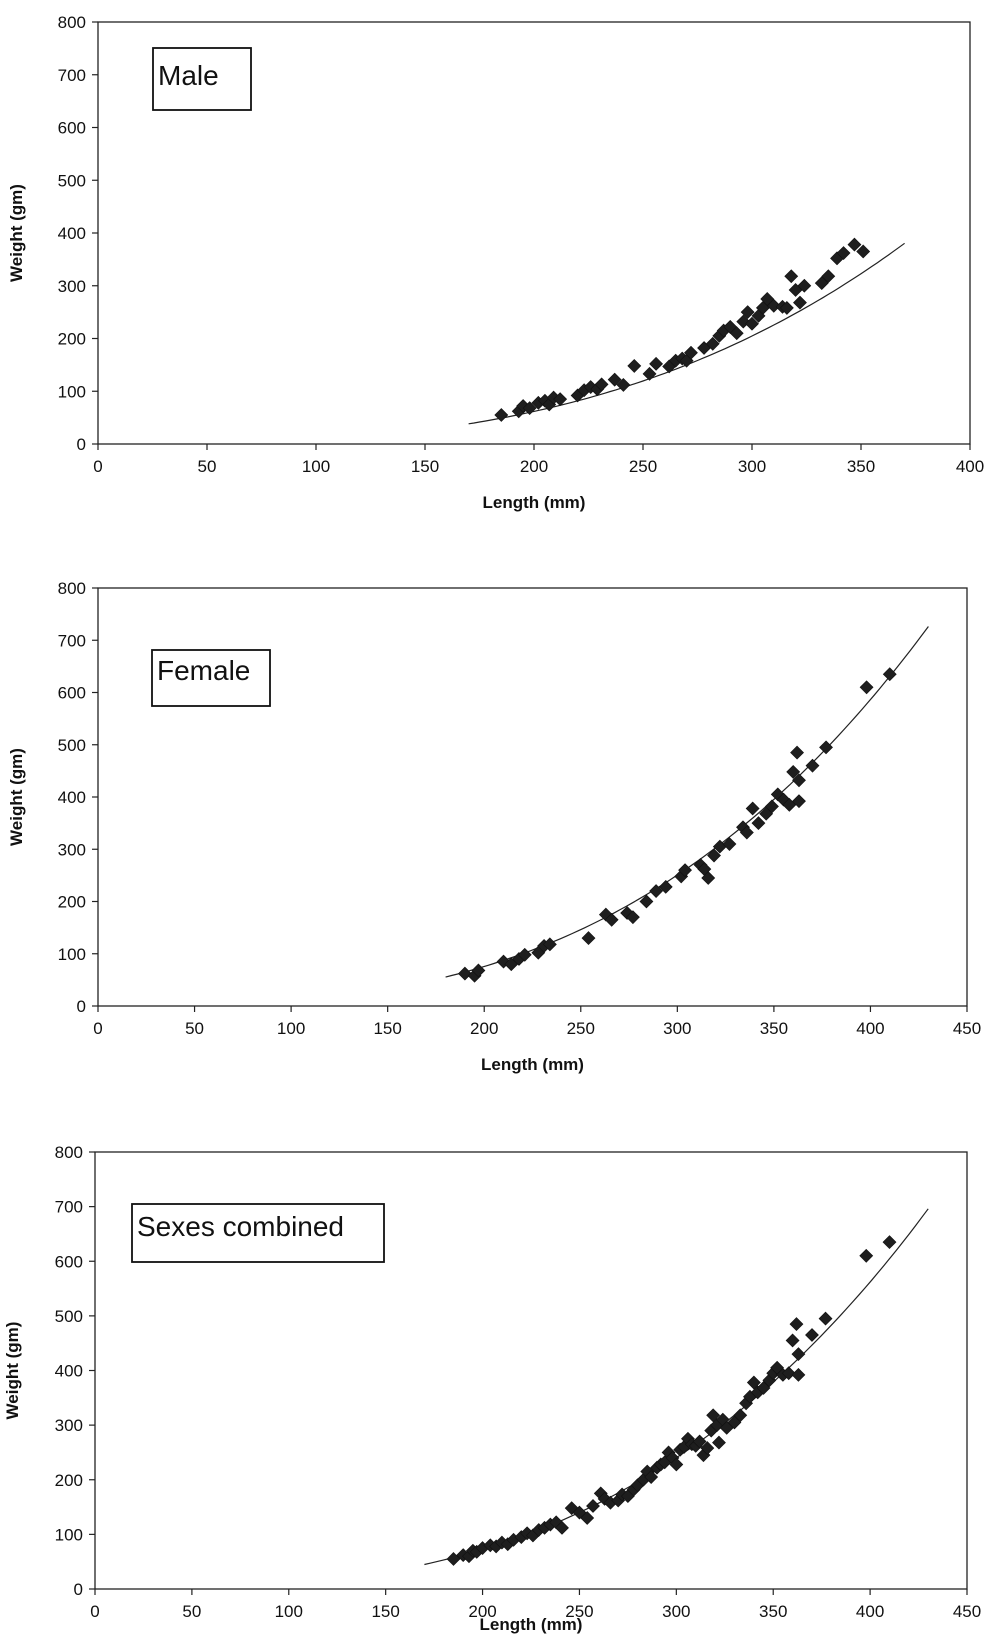 The height and width of the screenshot is (1641, 992). Describe the element at coordinates (240, 1226) in the screenshot. I see `annotation-label: Sexes combined` at that location.